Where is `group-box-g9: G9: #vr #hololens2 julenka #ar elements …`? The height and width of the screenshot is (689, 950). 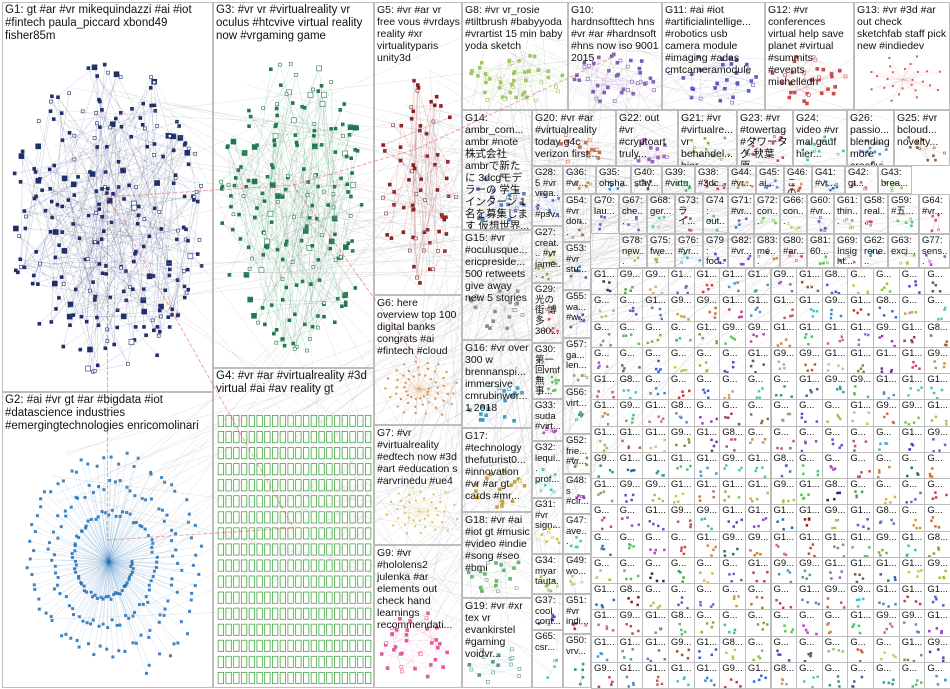
group-box-g9: G9: #vr #hololens2 julenka #ar elements … is located at coordinates (418, 616).